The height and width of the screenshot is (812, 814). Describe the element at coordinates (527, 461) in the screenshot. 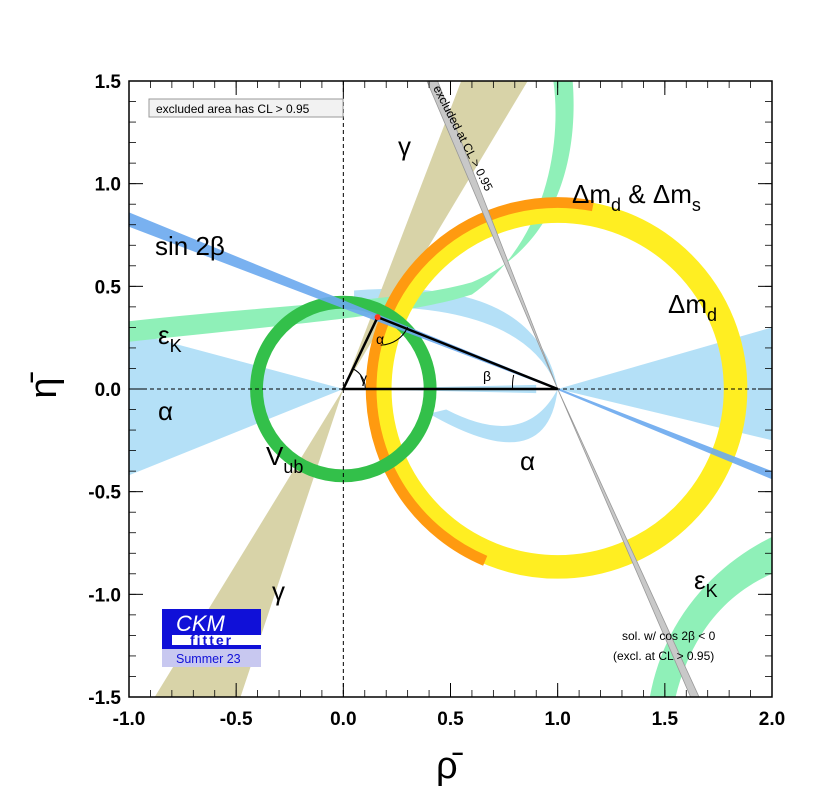

I see `label-alpha-right: α` at that location.